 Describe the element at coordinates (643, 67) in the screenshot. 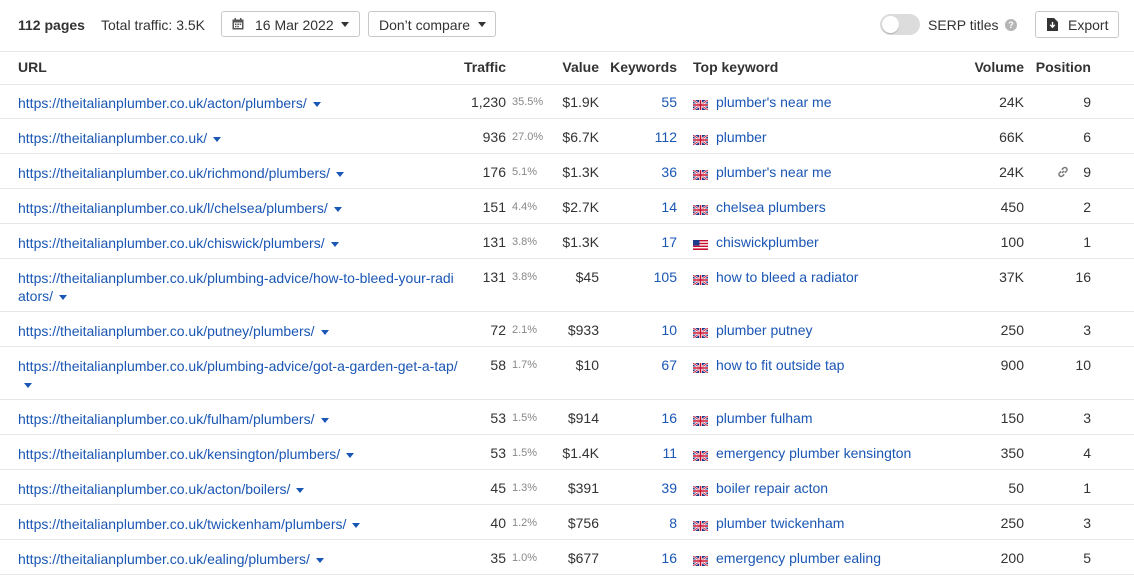

I see `col-keywords: Keywords` at that location.